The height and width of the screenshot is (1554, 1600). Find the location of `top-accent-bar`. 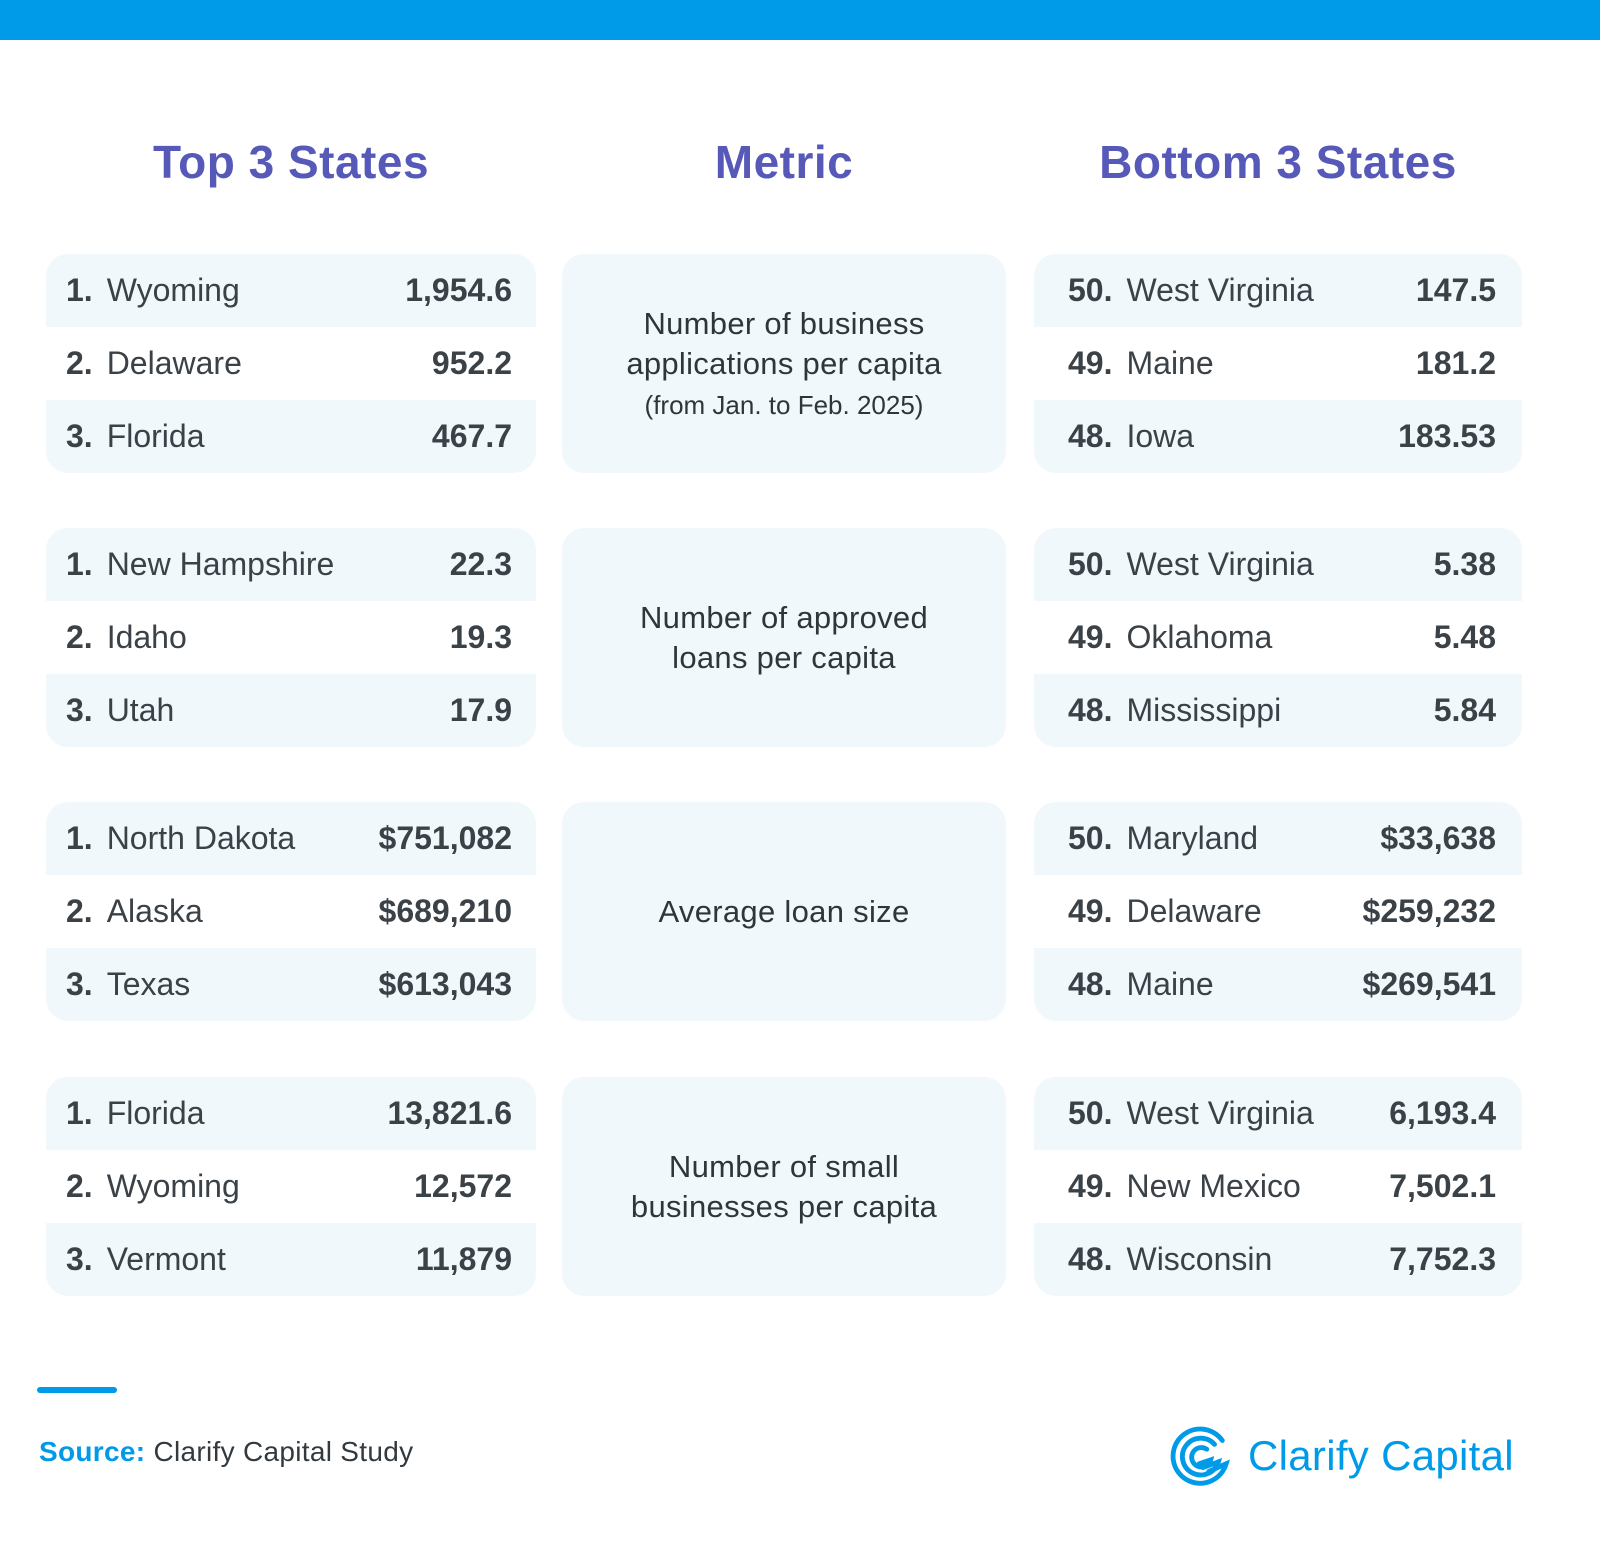

top-accent-bar is located at coordinates (800, 20).